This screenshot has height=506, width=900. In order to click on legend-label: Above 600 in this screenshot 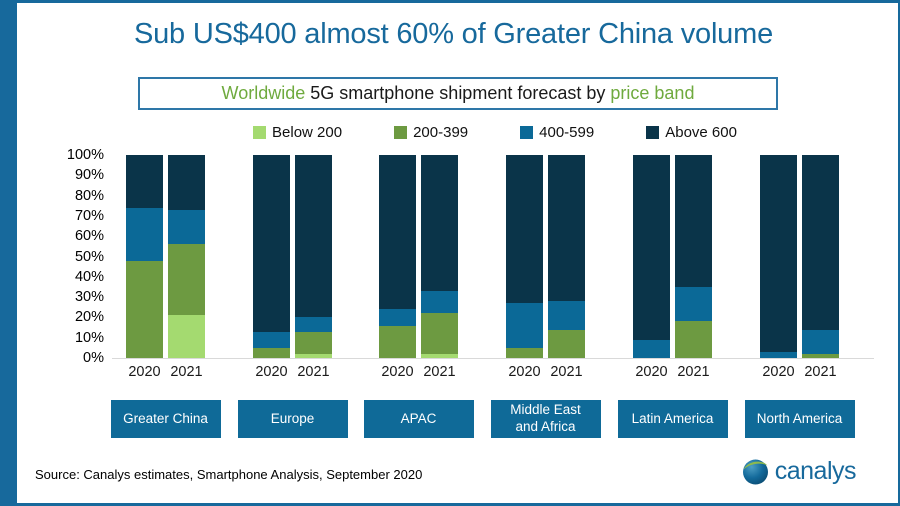, I will do `click(701, 132)`.